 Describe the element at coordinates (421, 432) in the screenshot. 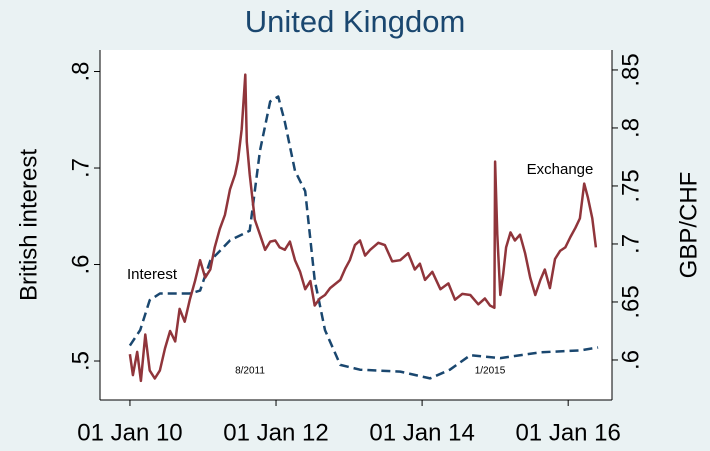

I see `x-tick-label: 01 Jan 14` at that location.